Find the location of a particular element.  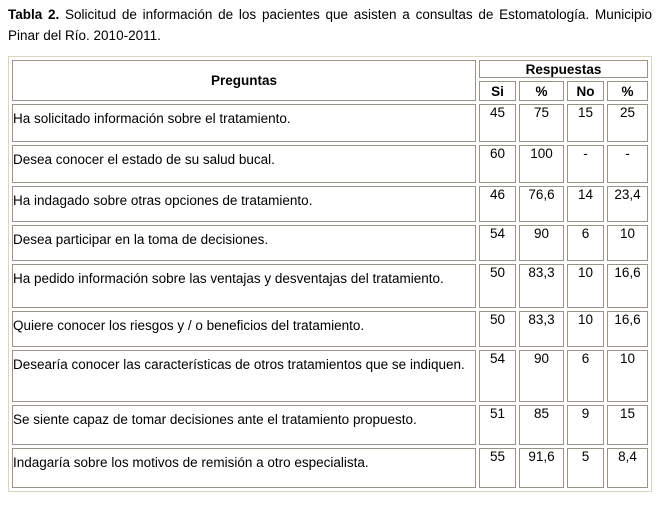

no-pct-value: 25 is located at coordinates (628, 123).